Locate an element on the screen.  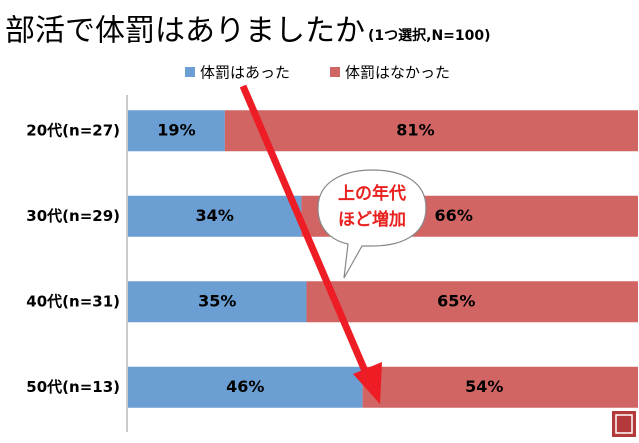
value-label: 54% is located at coordinates (484, 386).